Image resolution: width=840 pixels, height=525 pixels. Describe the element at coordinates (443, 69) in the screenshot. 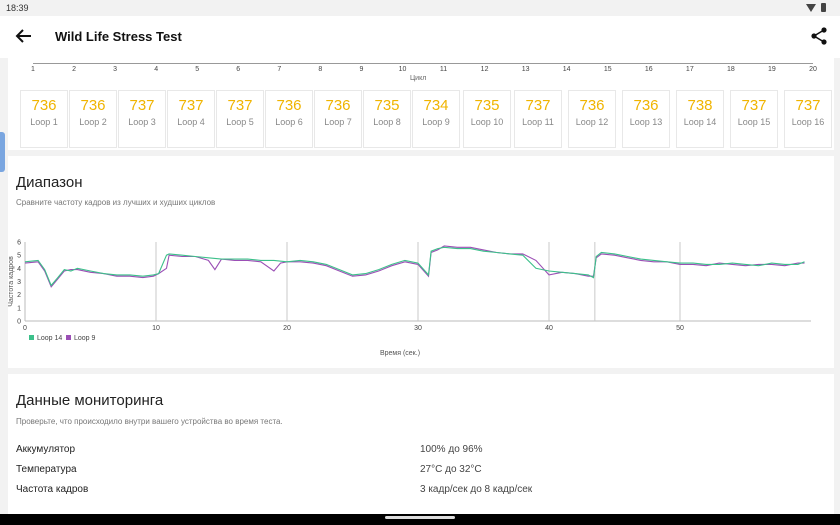

I see `cycle-tick-label: 11` at that location.